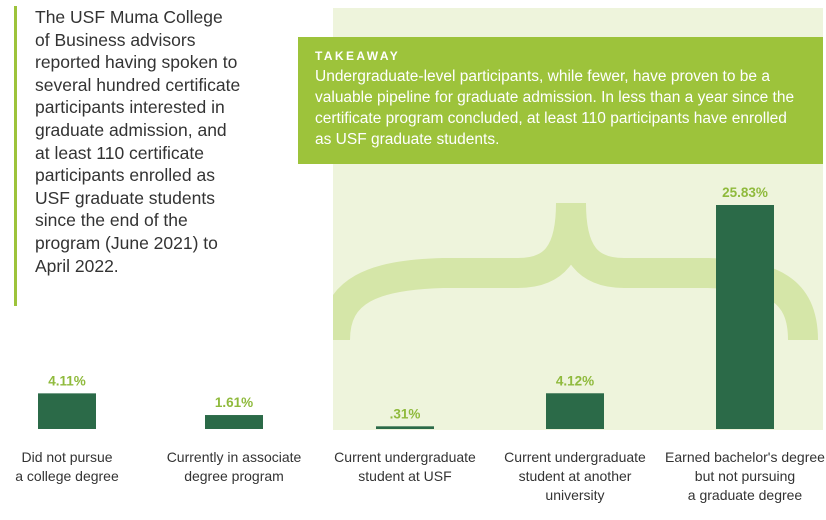 The width and height of the screenshot is (826, 520). Describe the element at coordinates (67, 476) in the screenshot. I see `category-label-1-line-2: a college degree` at that location.